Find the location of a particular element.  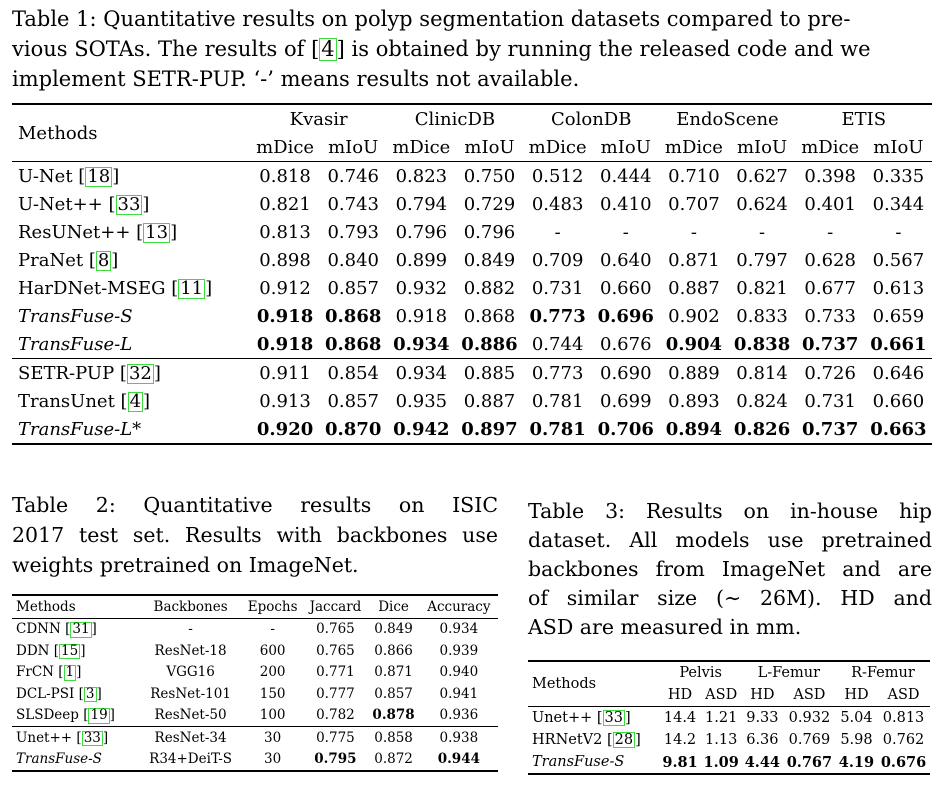

table-cell: 0.944 is located at coordinates (458, 759).